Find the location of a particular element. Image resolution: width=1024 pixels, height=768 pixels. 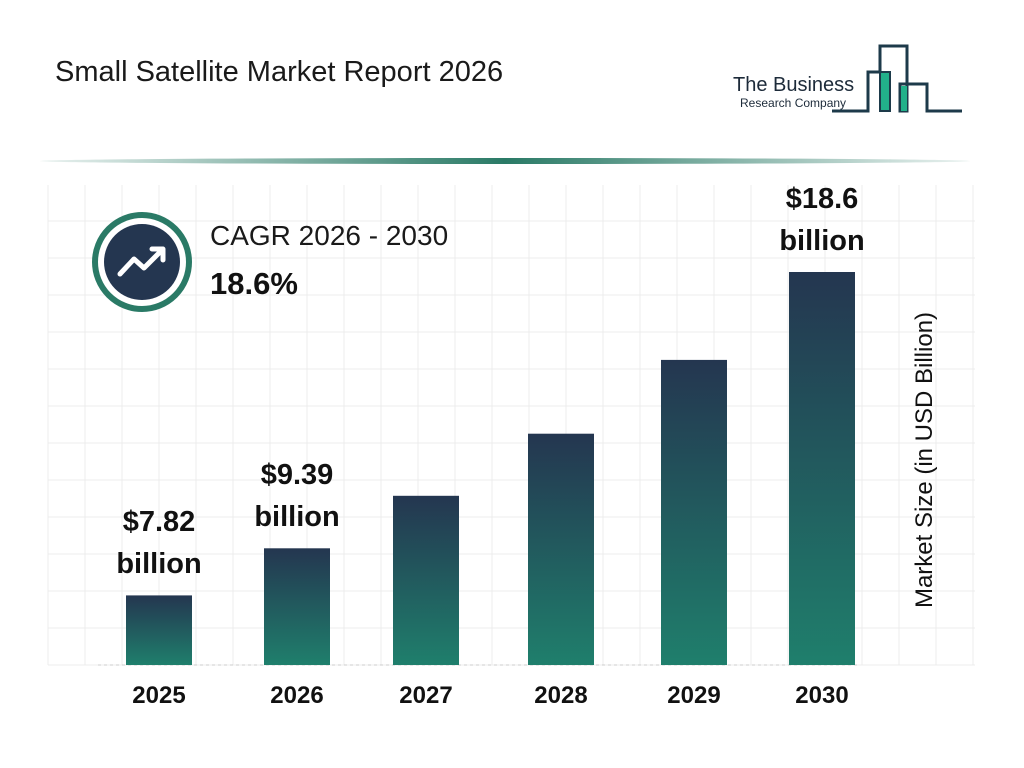

bar-2029 is located at coordinates (694, 512).